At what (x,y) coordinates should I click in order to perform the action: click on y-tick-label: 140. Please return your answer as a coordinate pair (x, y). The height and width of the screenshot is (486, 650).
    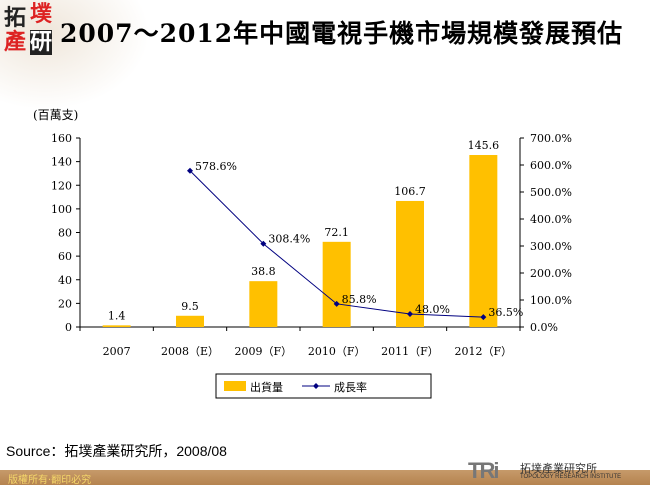
    Looking at the image, I should click on (61, 162).